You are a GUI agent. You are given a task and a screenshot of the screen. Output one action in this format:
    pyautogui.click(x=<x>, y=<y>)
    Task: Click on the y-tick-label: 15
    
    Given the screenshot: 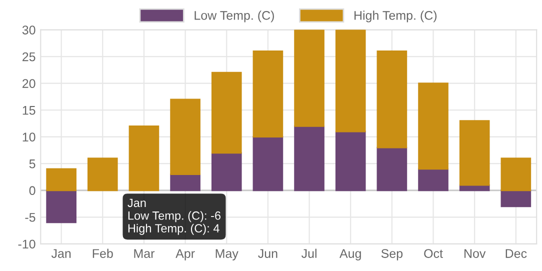 What is the action you would take?
    pyautogui.click(x=29, y=110)
    